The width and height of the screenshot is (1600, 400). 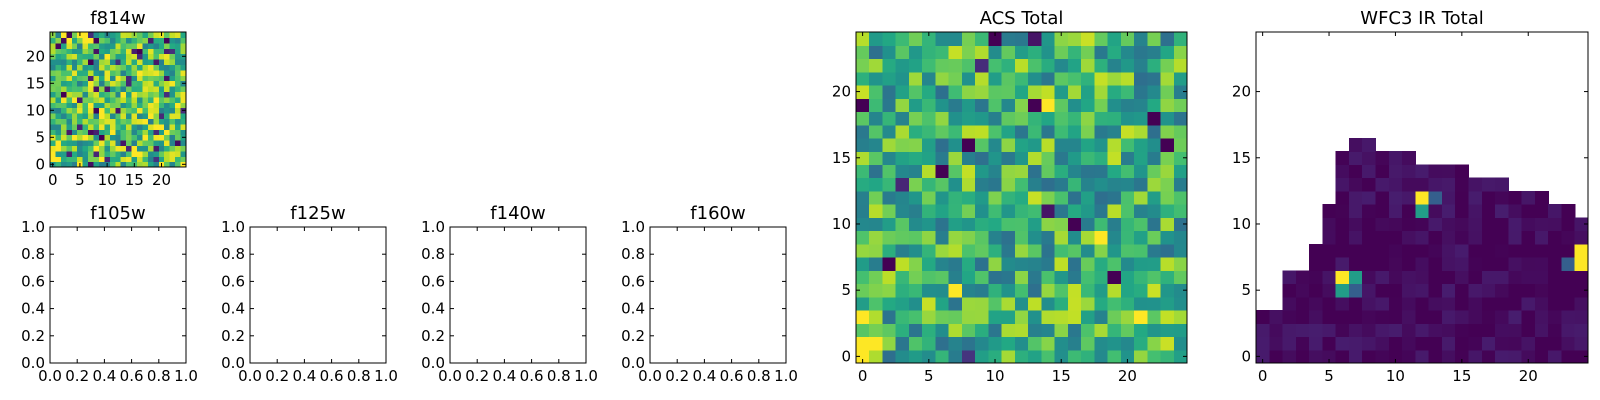 I want to click on y-tick-label: 0.8, so click(x=633, y=254).